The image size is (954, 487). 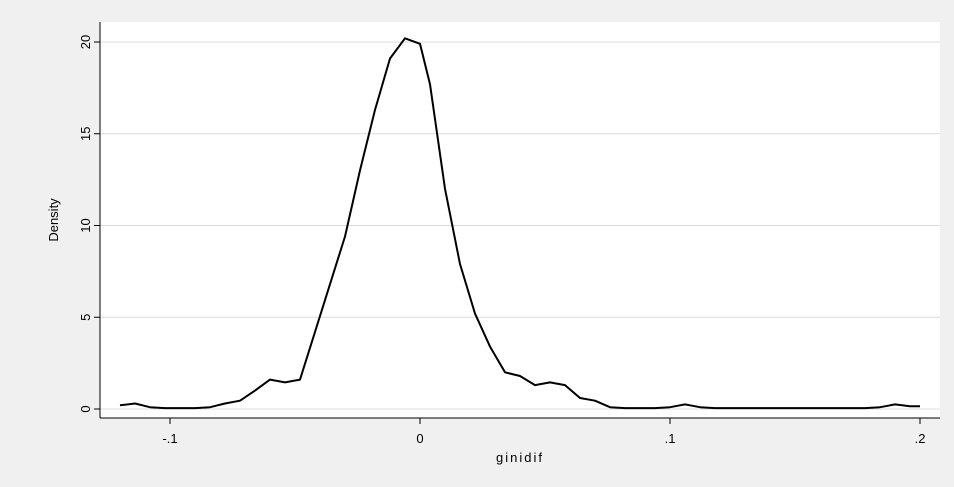 I want to click on x-axis-label: ginidif, so click(x=520, y=457).